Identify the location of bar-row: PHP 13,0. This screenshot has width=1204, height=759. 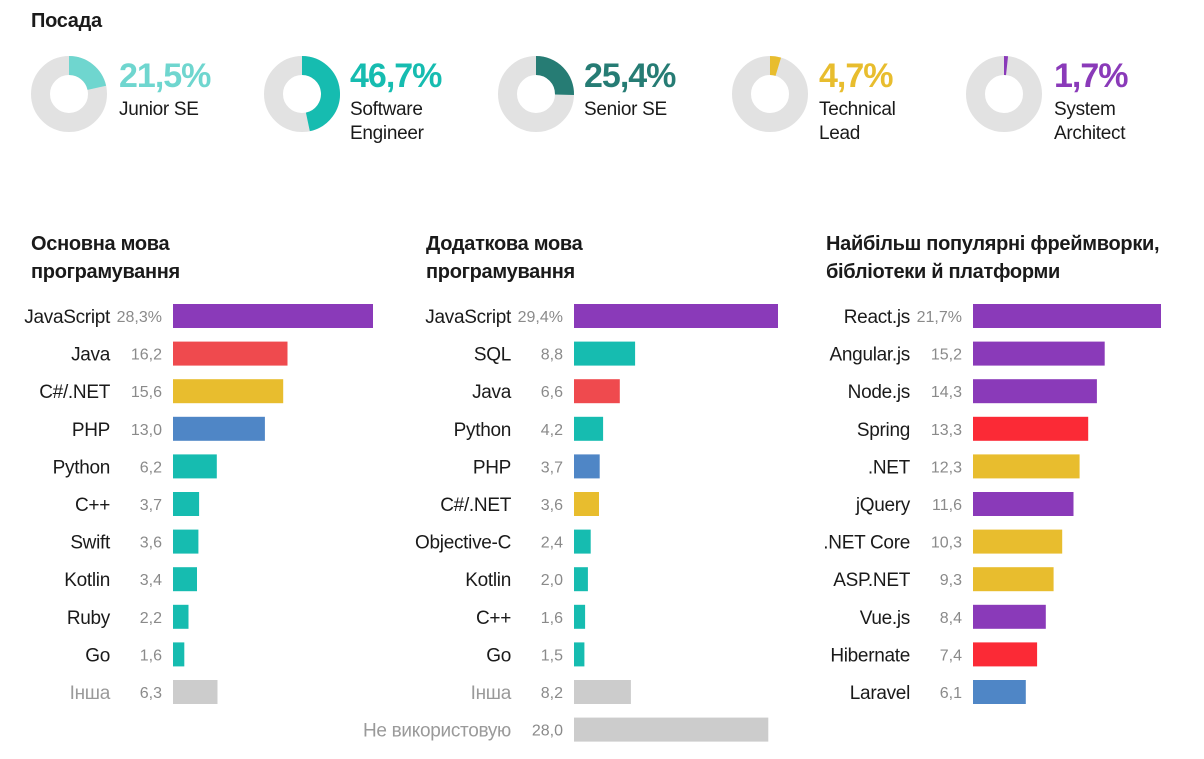
(168, 428).